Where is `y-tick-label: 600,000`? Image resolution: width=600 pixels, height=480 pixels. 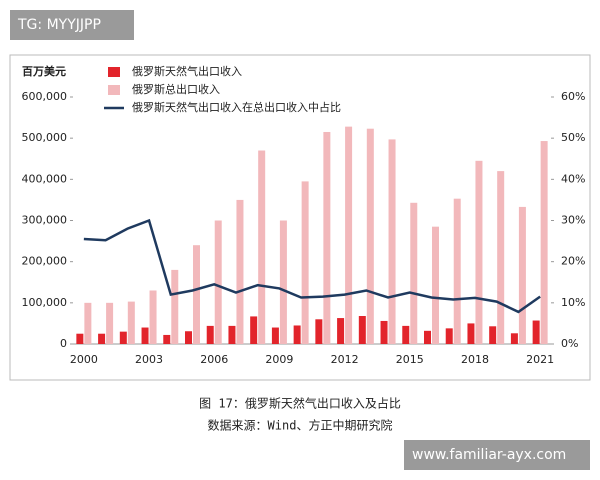
y-tick-label: 600,000 is located at coordinates (45, 96).